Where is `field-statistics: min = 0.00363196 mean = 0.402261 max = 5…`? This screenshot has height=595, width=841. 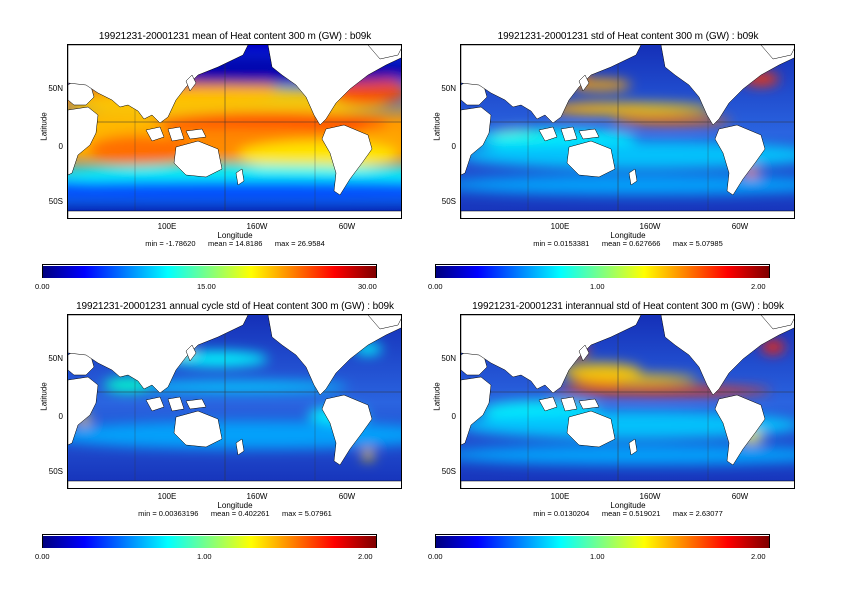
field-statistics: min = 0.00363196 mean = 0.402261 max = 5… is located at coordinates (235, 513).